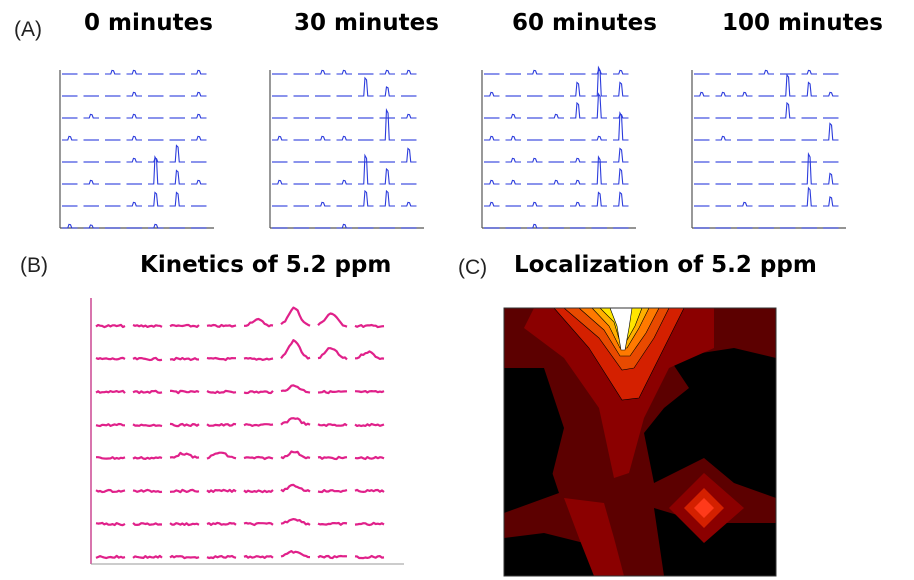 Image resolution: width=914 pixels, height=580 pixels. Describe the element at coordinates (715, 542) in the screenshot. I see `contour-low-bottom-right` at that location.